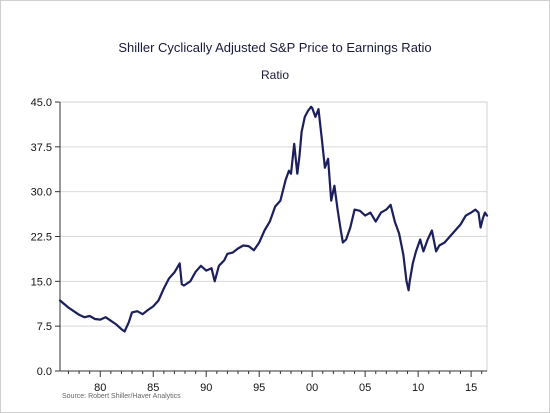  Describe the element at coordinates (365, 388) in the screenshot. I see `x-tick-label: 05` at that location.